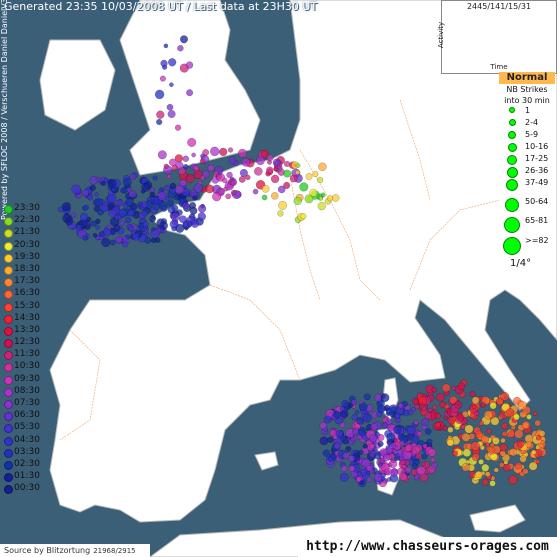 The image size is (557, 557). Describe the element at coordinates (497, 518) in the screenshot. I see `sicily` at that location.